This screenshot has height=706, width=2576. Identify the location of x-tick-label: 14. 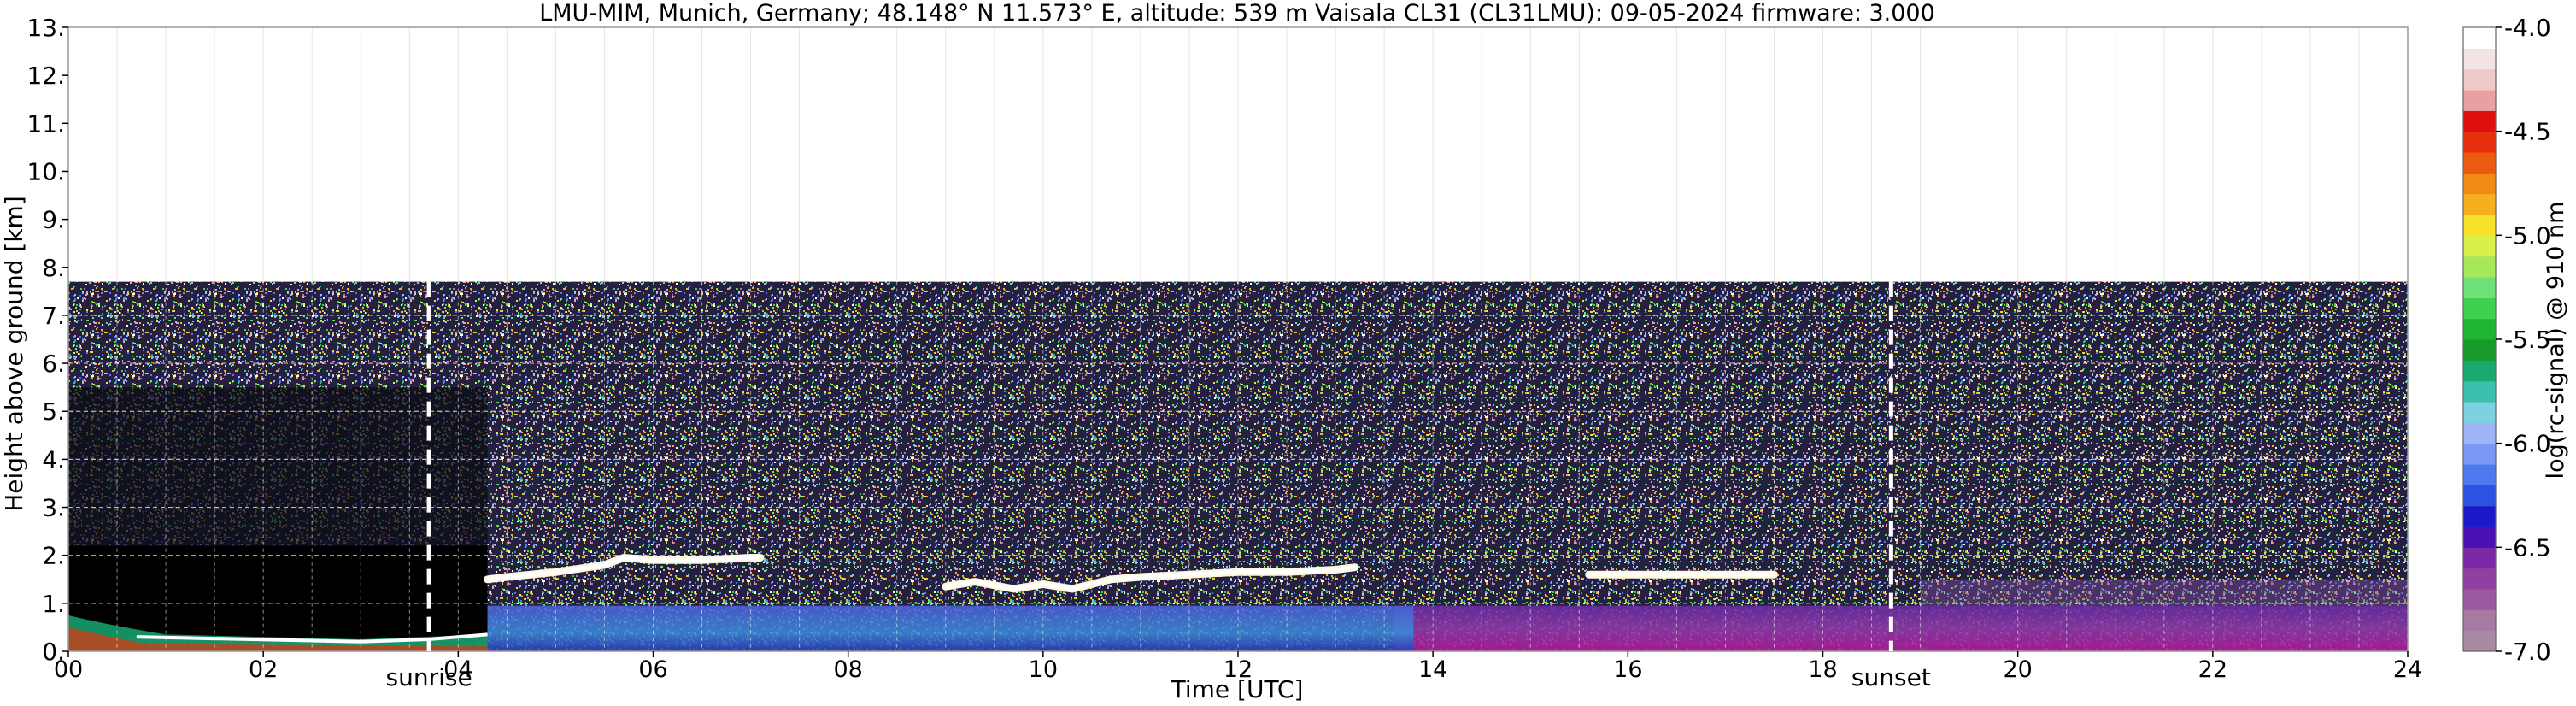
(1432, 669).